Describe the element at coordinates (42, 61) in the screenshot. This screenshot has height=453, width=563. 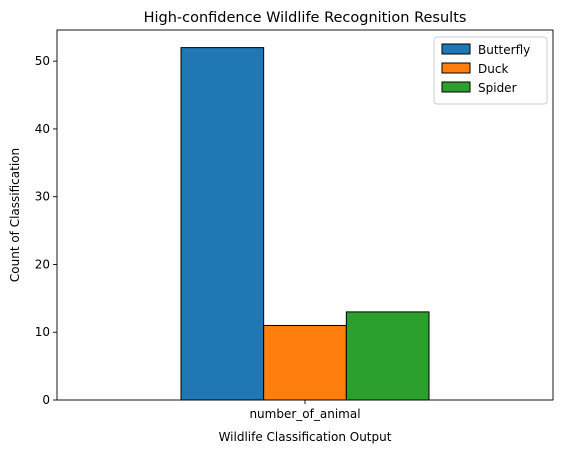
I see `y-tick-label: 50` at that location.